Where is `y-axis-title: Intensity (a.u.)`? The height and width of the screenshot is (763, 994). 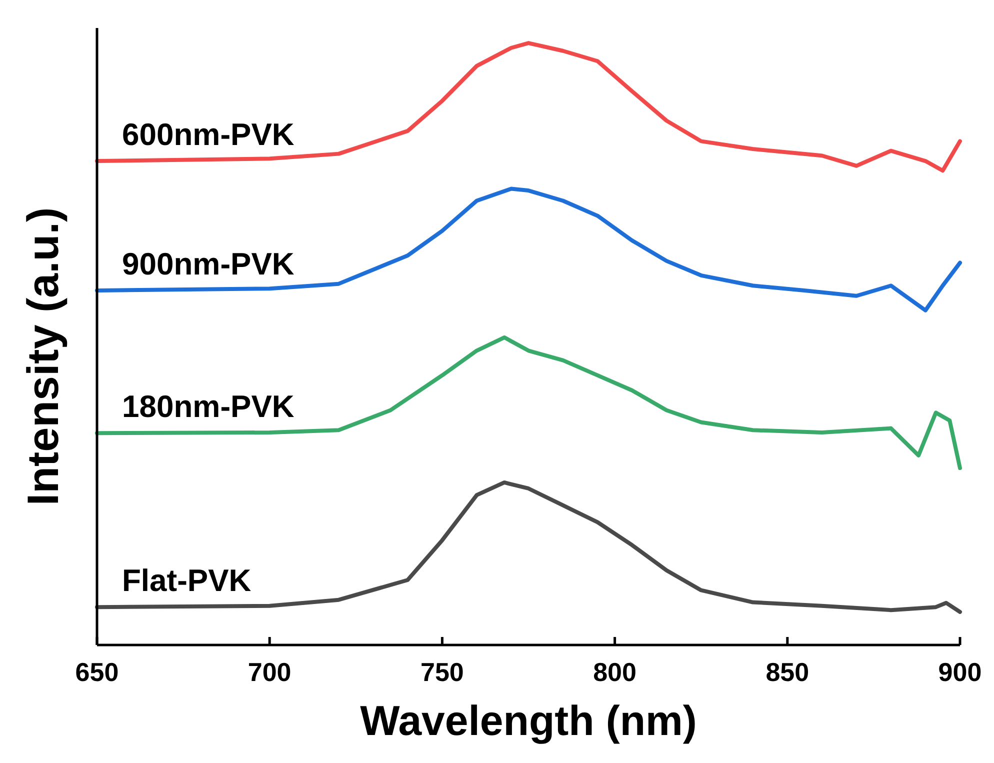 y-axis-title: Intensity (a.u.) is located at coordinates (43, 356).